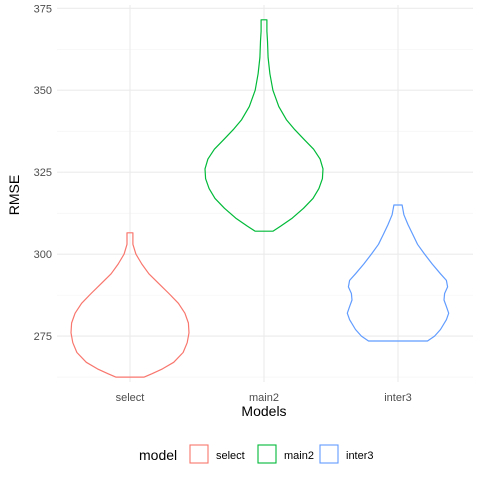 The width and height of the screenshot is (480, 480). Describe the element at coordinates (43, 255) in the screenshot. I see `y-tick-label: 300` at that location.